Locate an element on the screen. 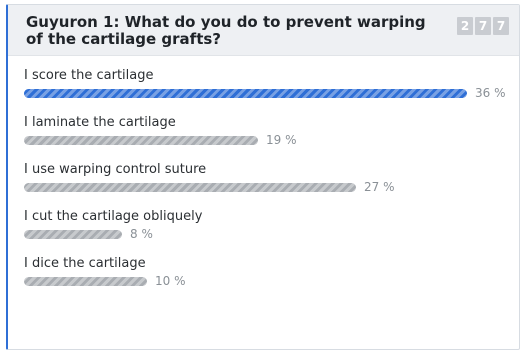  percent-label: 36 % is located at coordinates (490, 92).